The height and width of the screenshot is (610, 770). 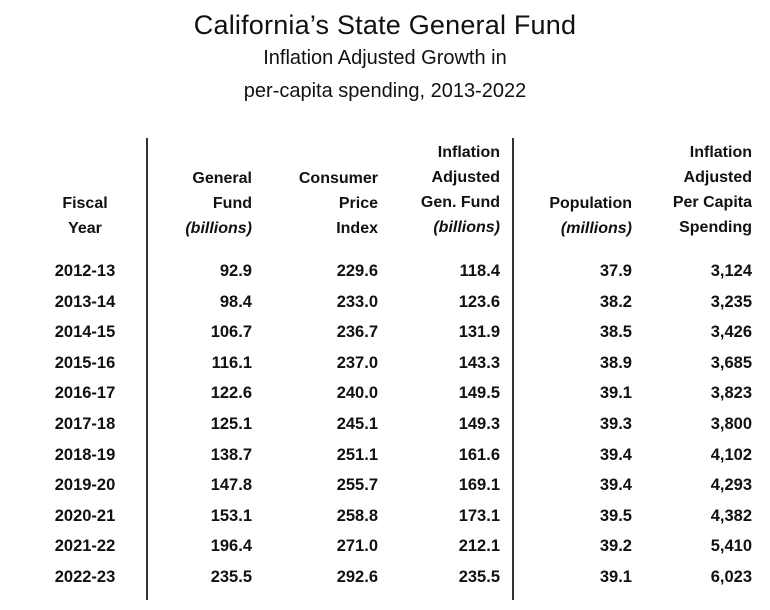 I want to click on value-cell: 3,823, so click(x=731, y=393).